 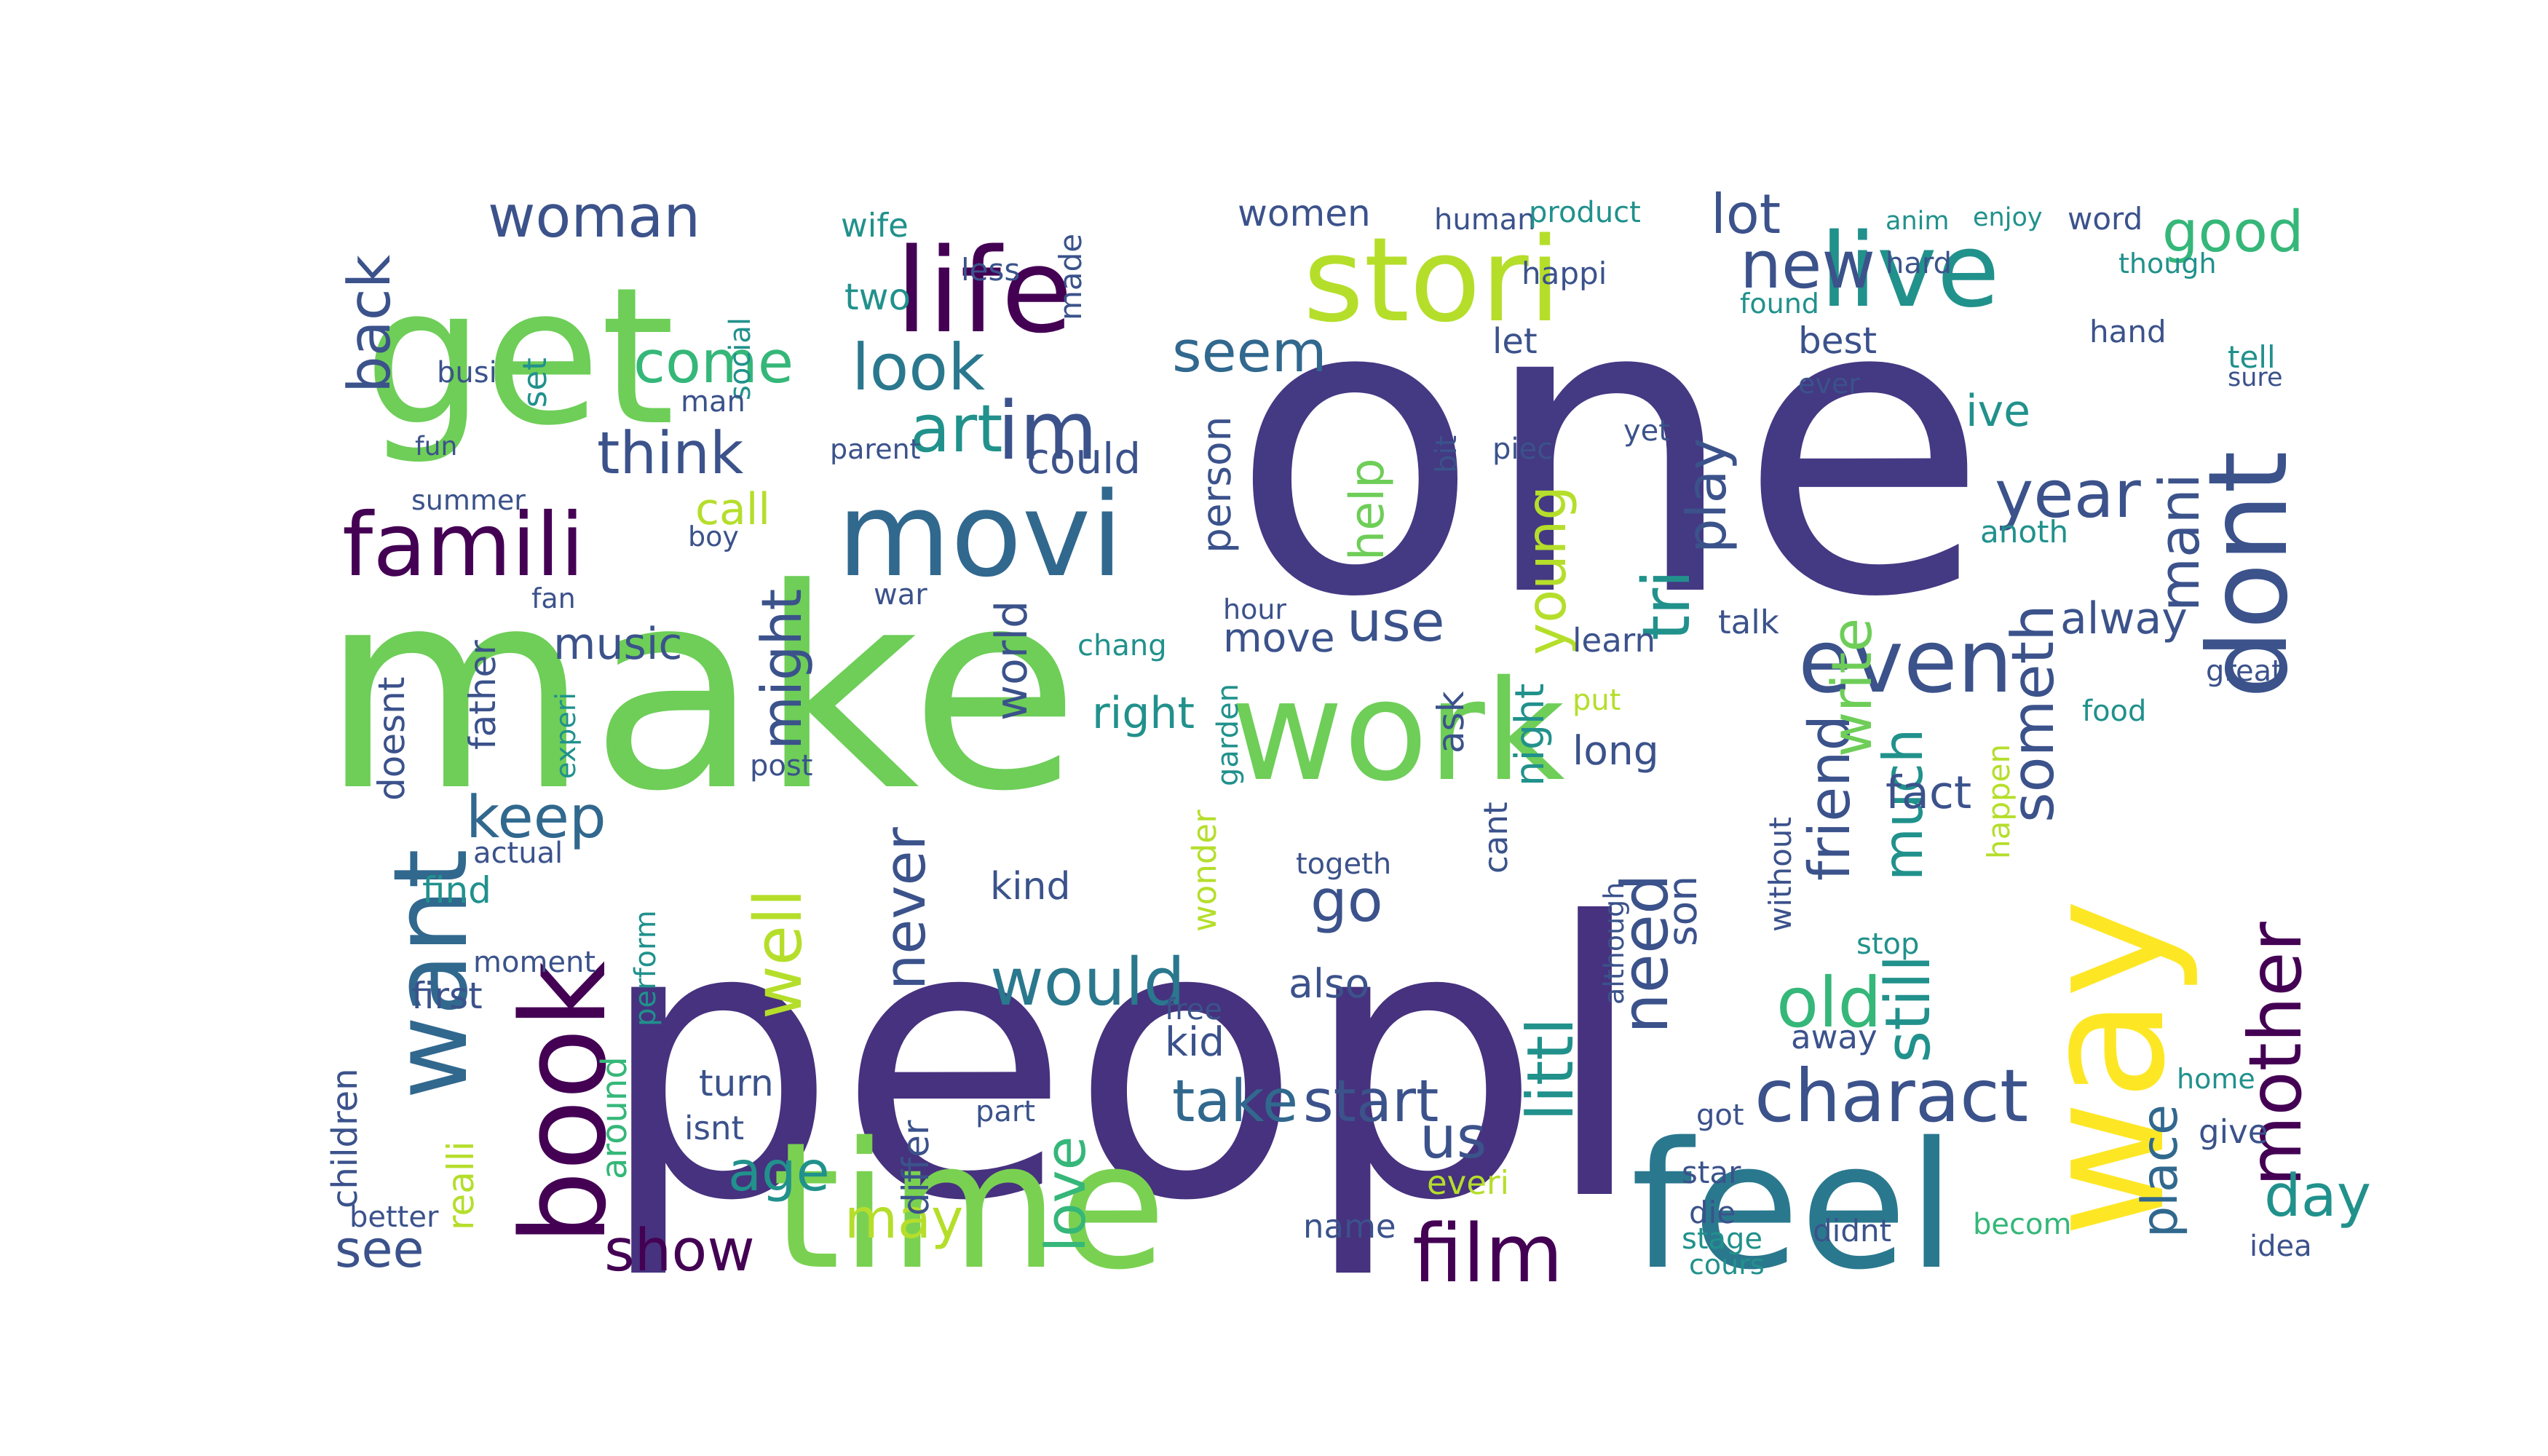 What do you see at coordinates (1919, 263) in the screenshot?
I see `word-hard: hard` at bounding box center [1919, 263].